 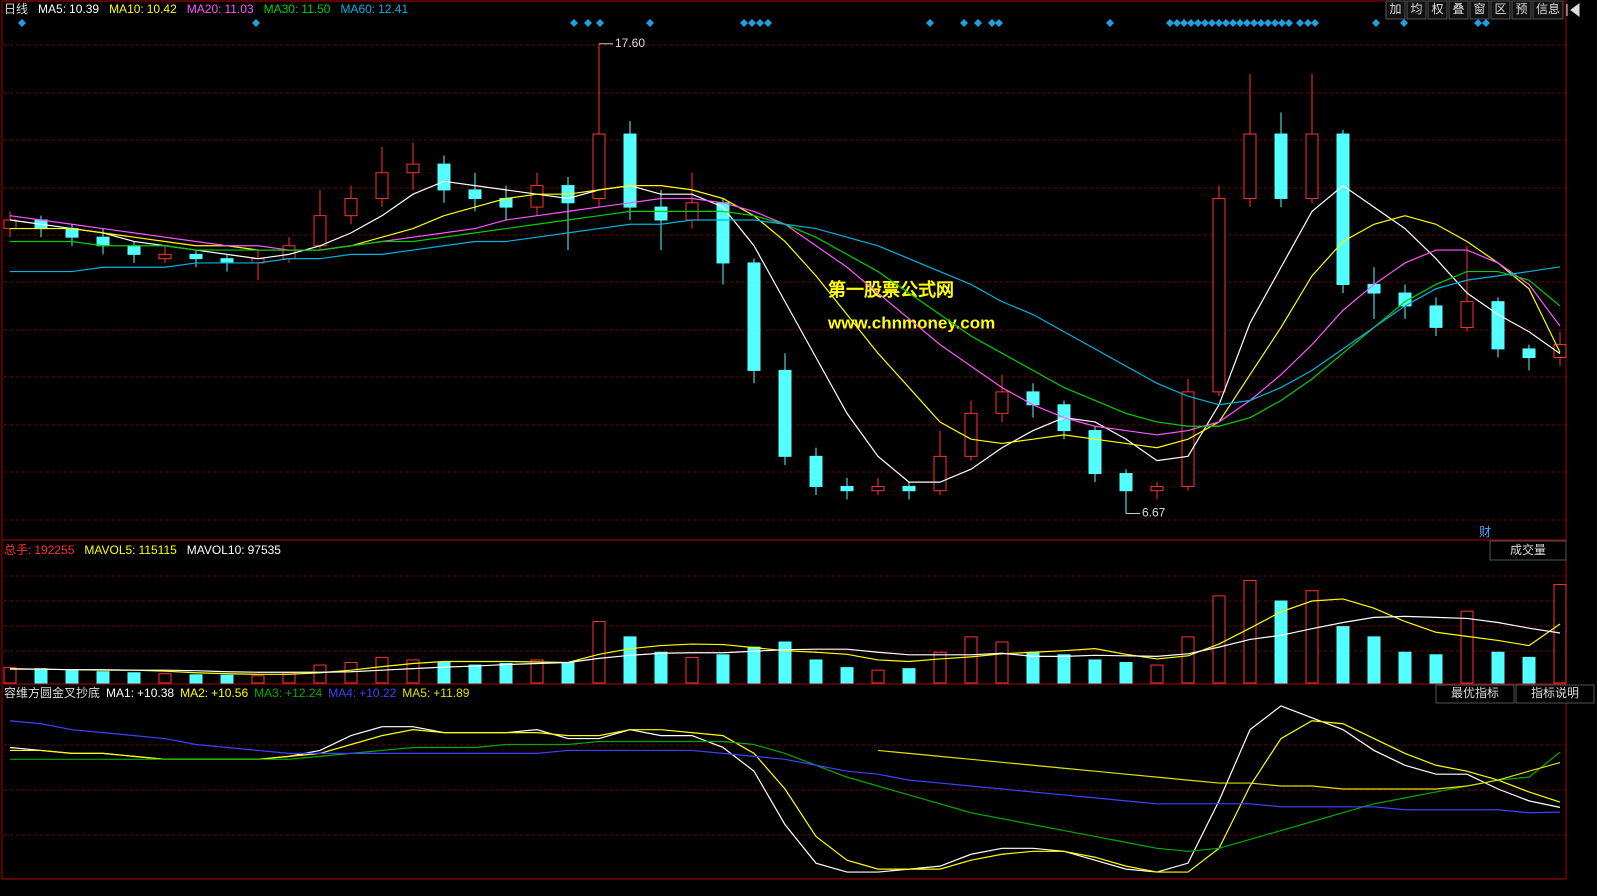 I want to click on legend-name: MA3:, so click(x=268, y=693).